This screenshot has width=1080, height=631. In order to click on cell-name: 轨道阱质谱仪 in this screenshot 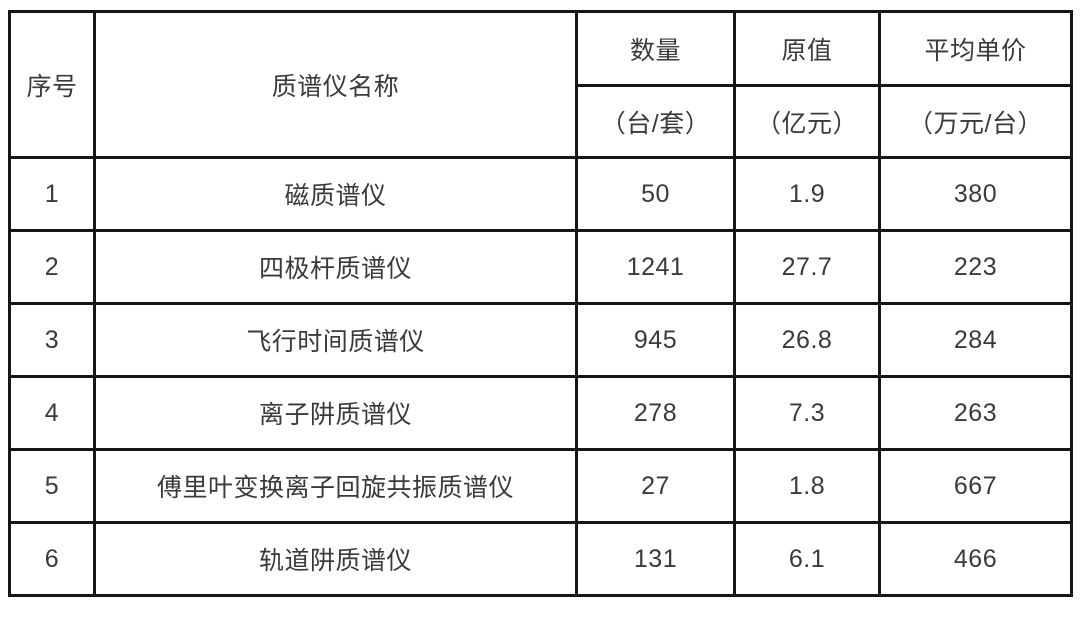, I will do `click(335, 559)`.